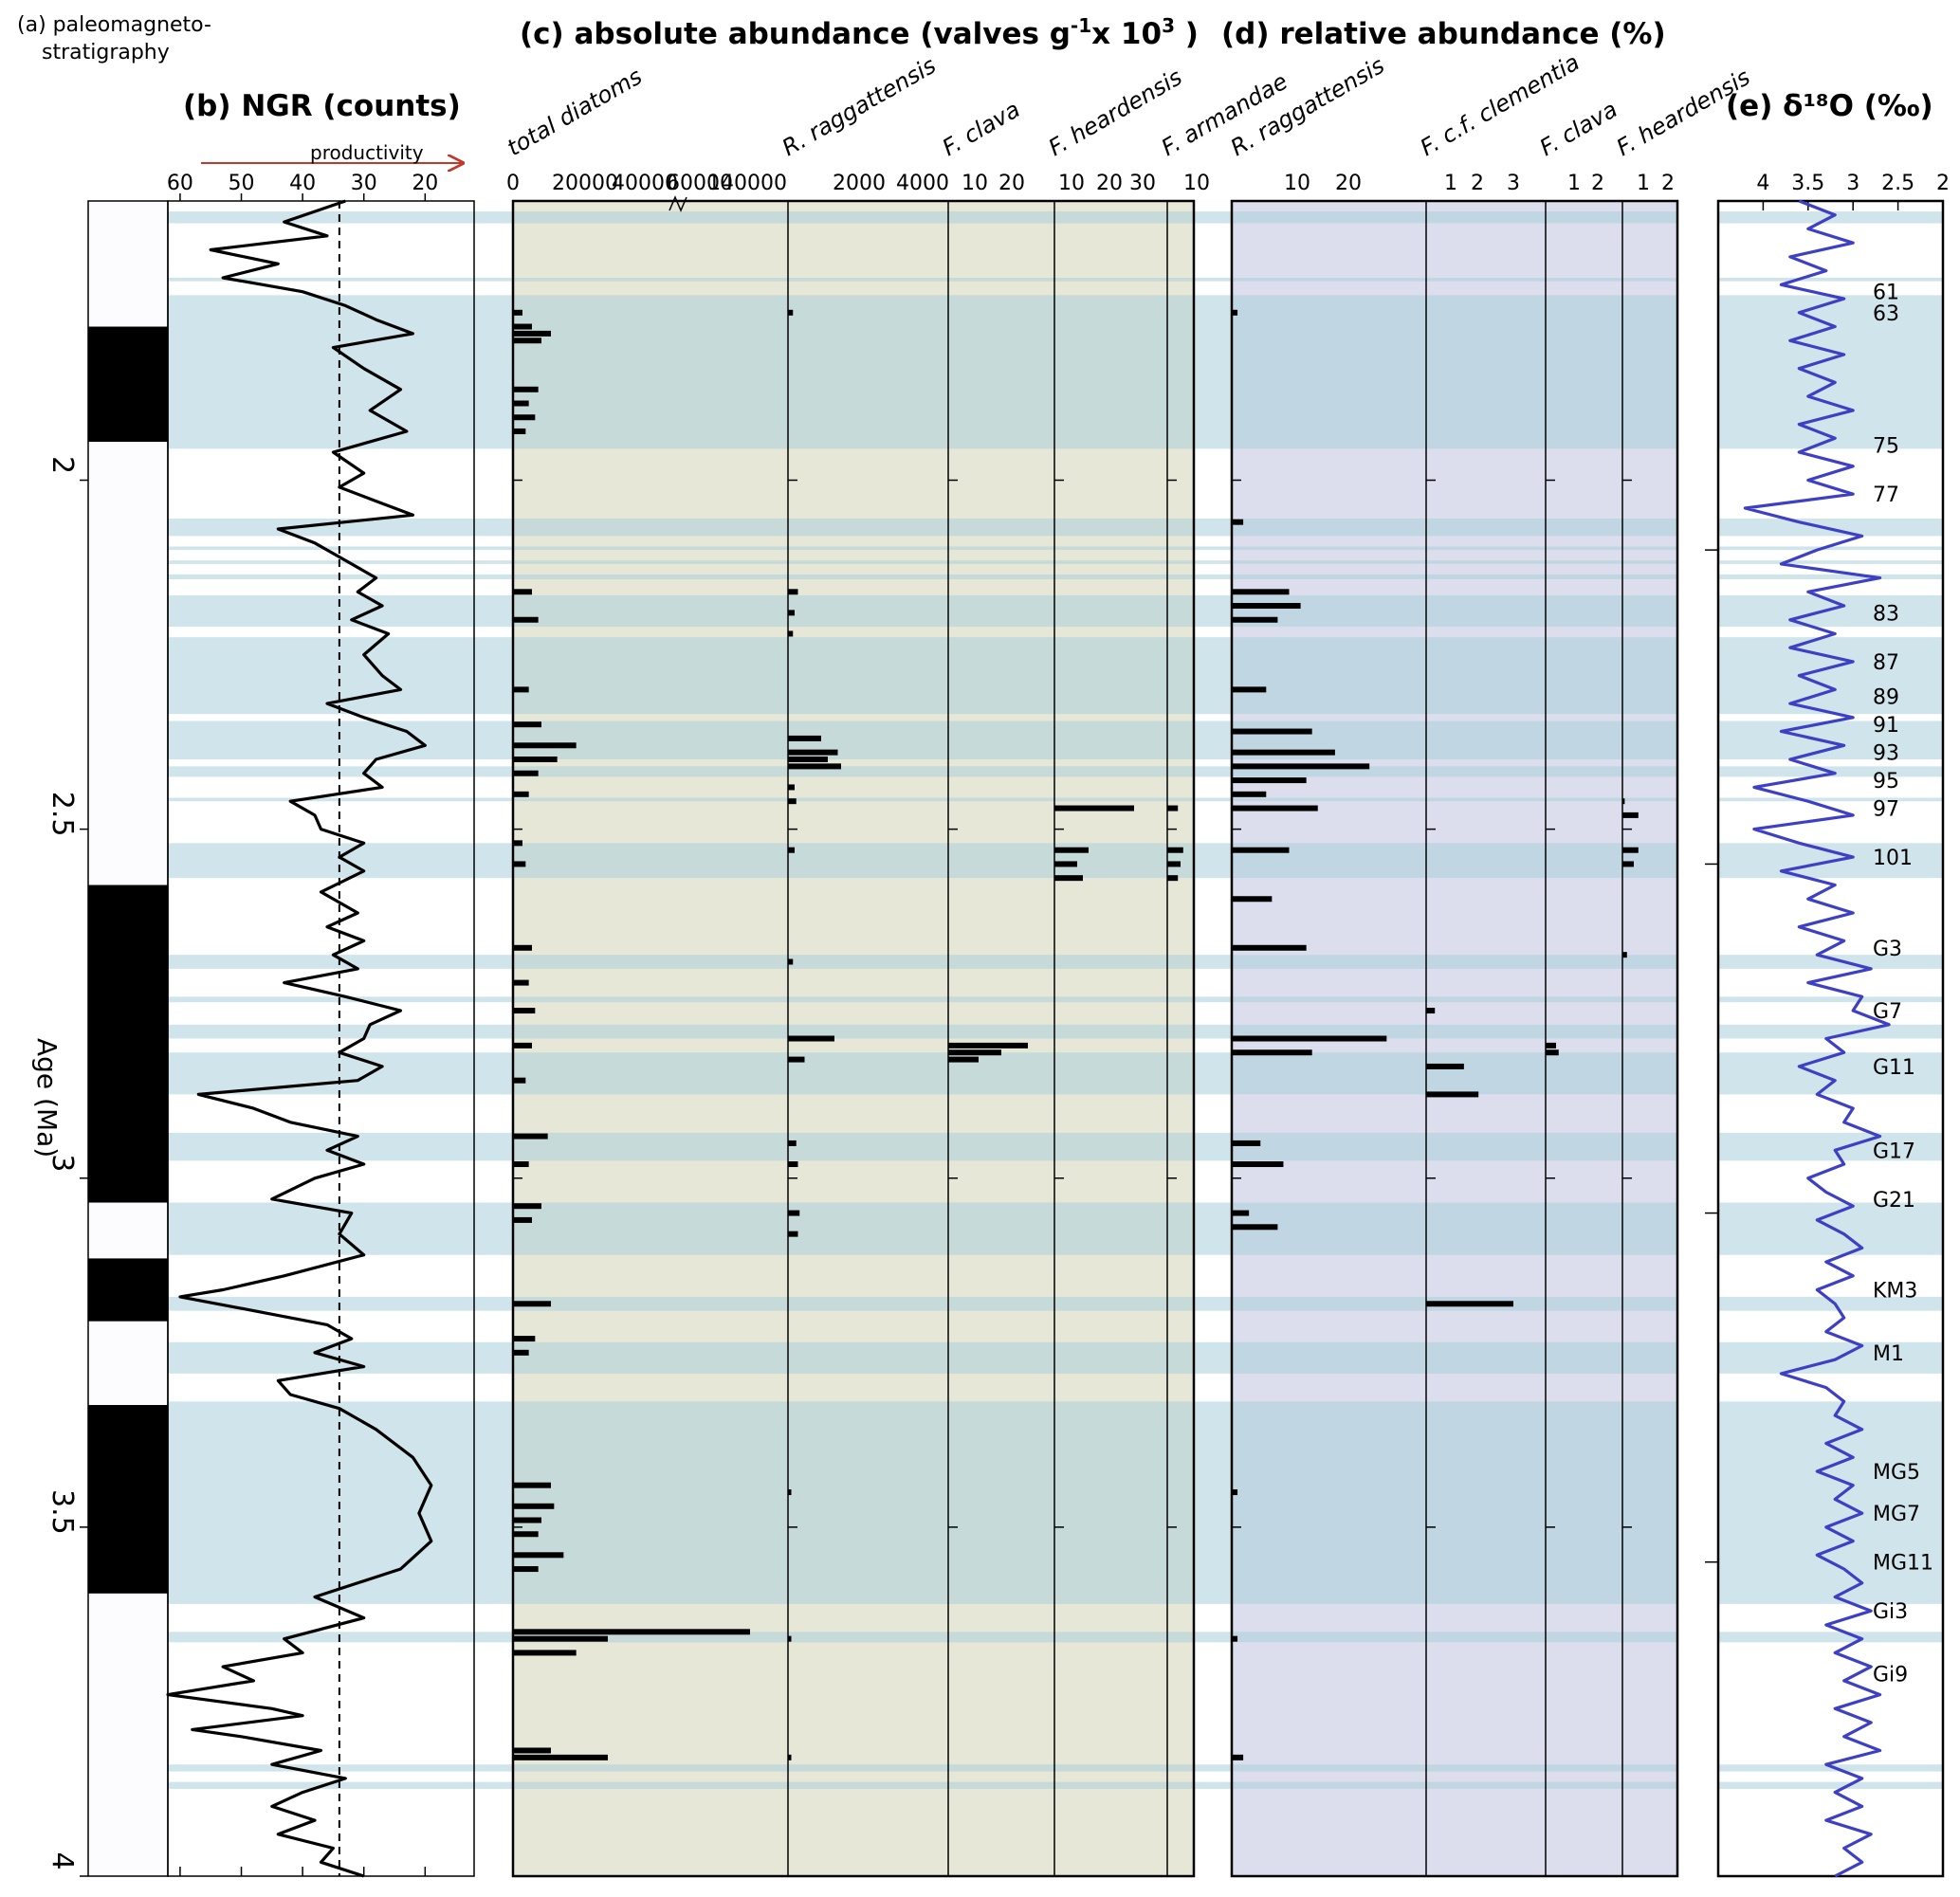  I want to click on panel-a-title: (a) paleomagneto-, so click(114, 25).